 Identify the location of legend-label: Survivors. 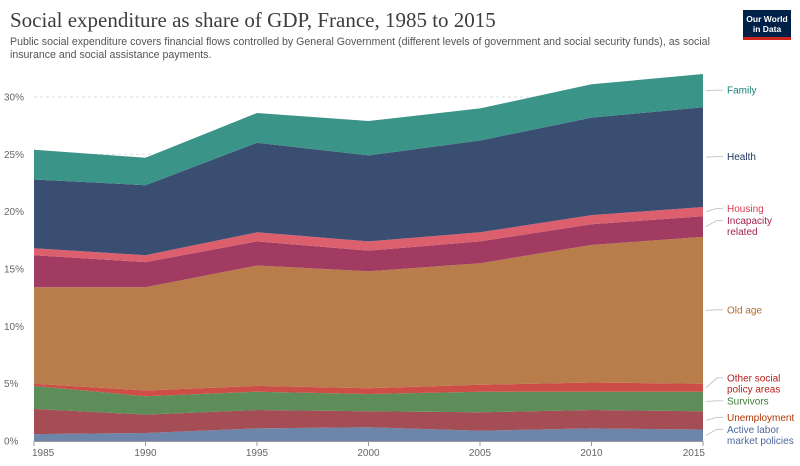
(748, 401).